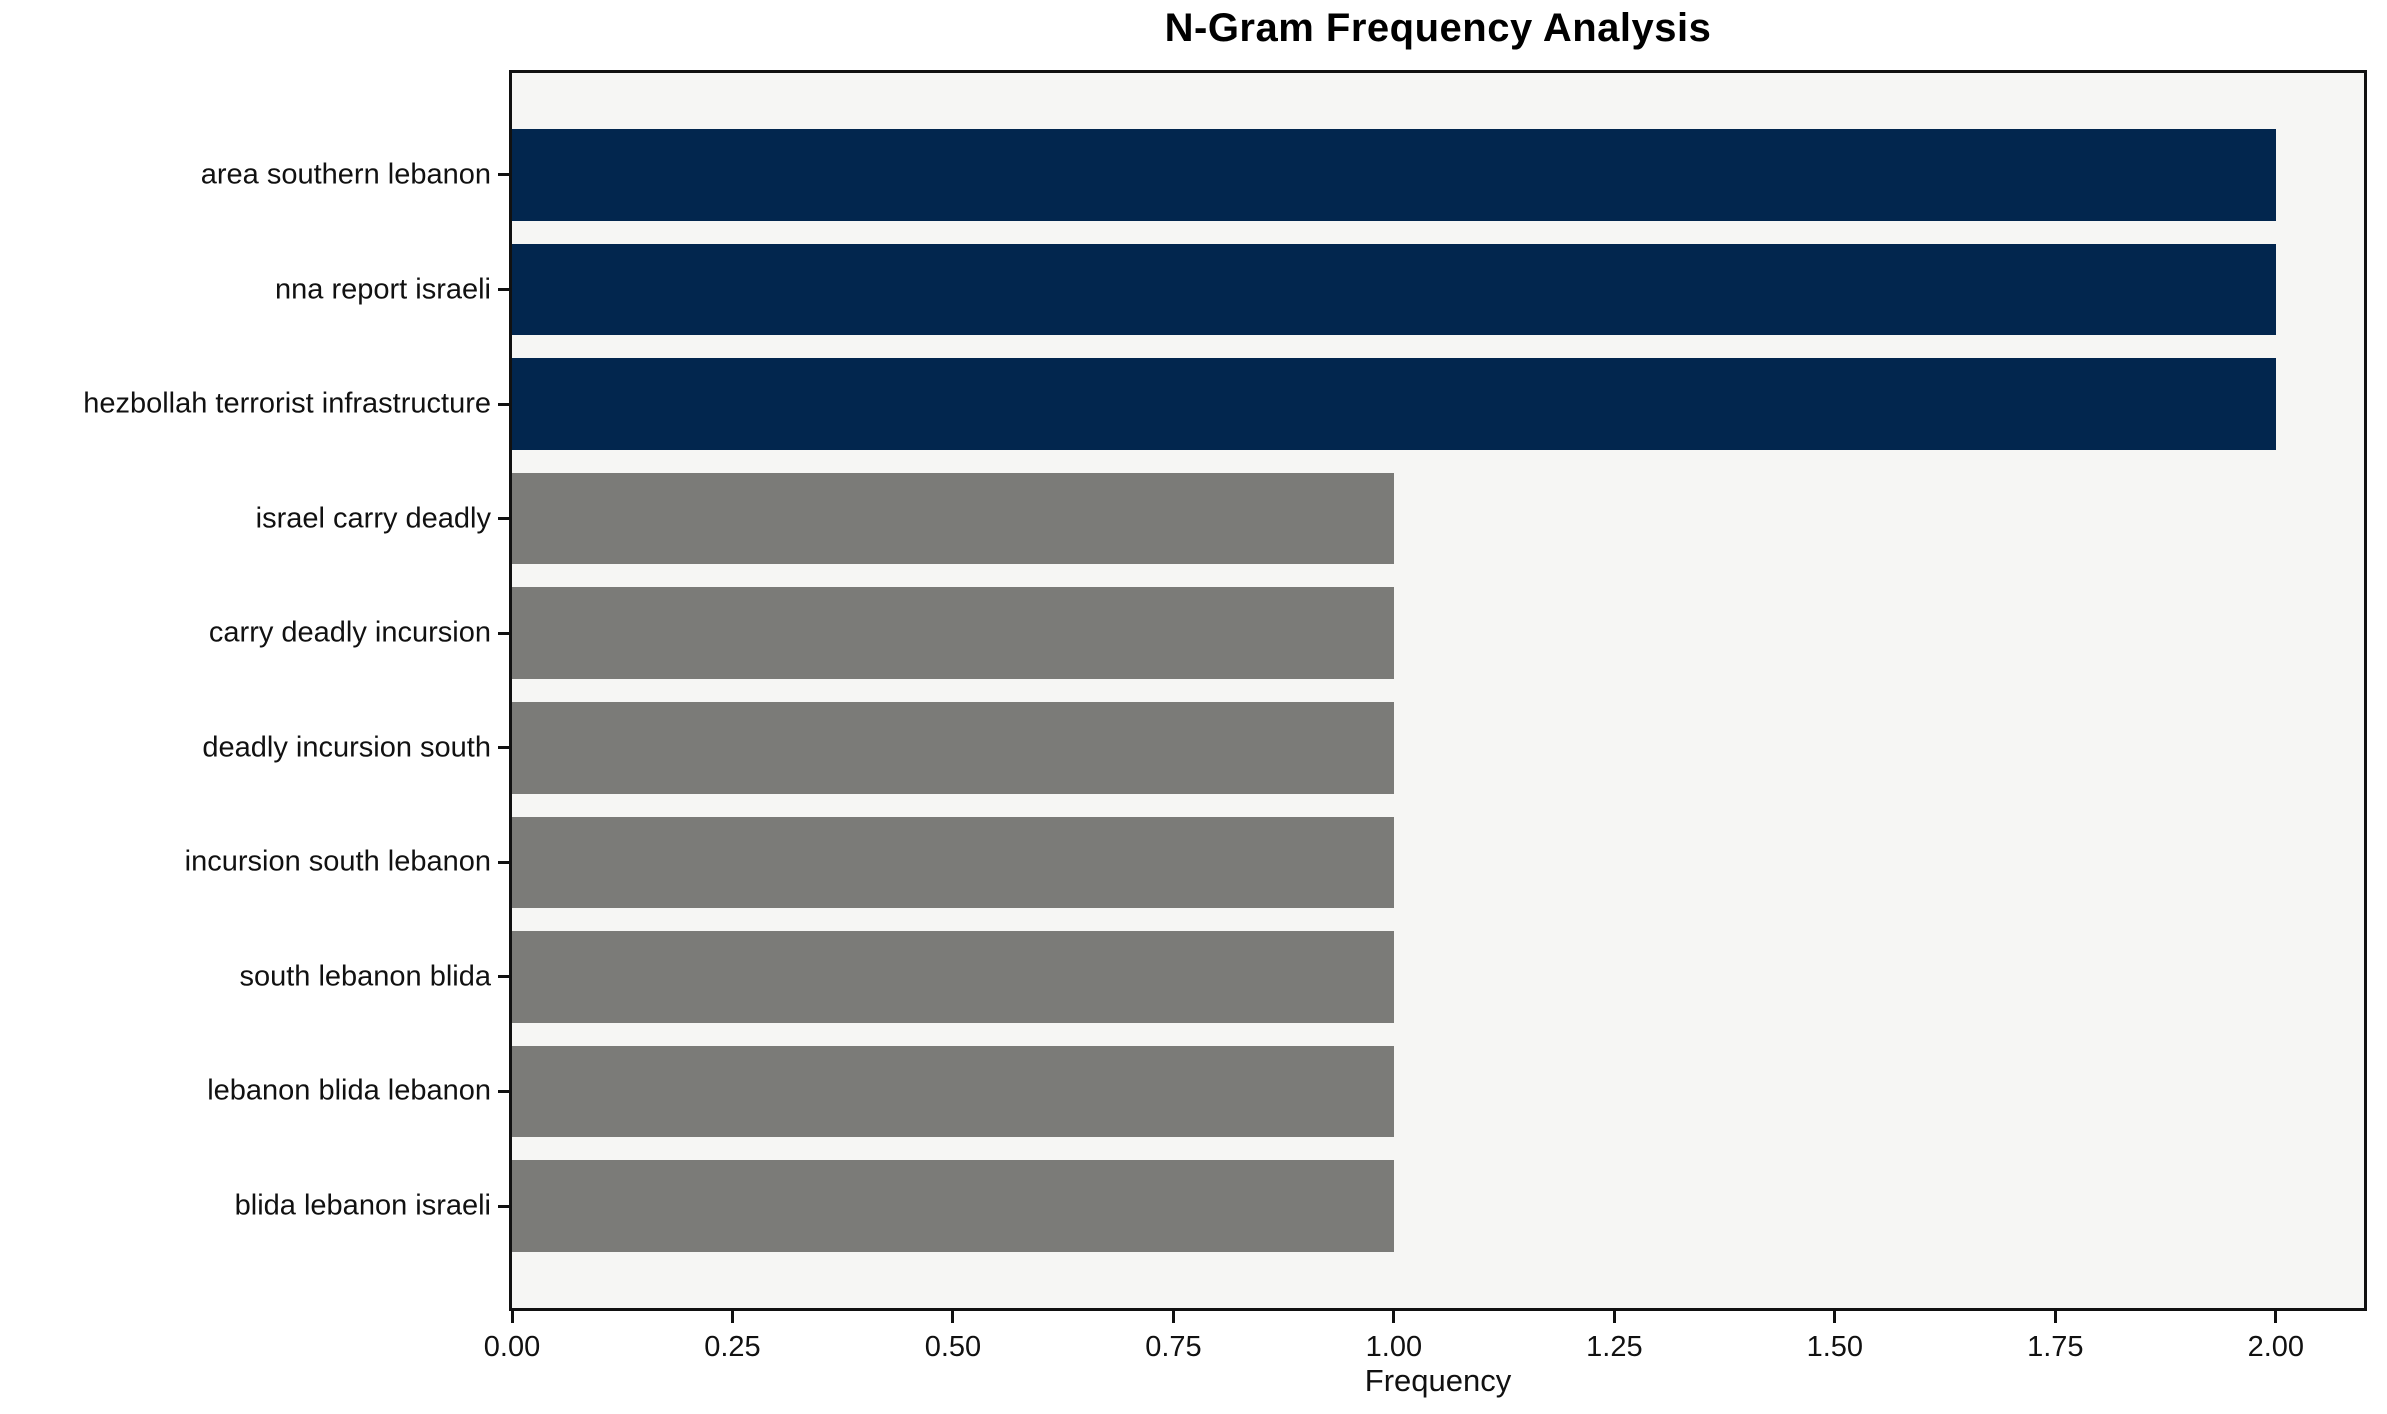  Describe the element at coordinates (732, 1347) in the screenshot. I see `x-tick-label: 0.25` at that location.